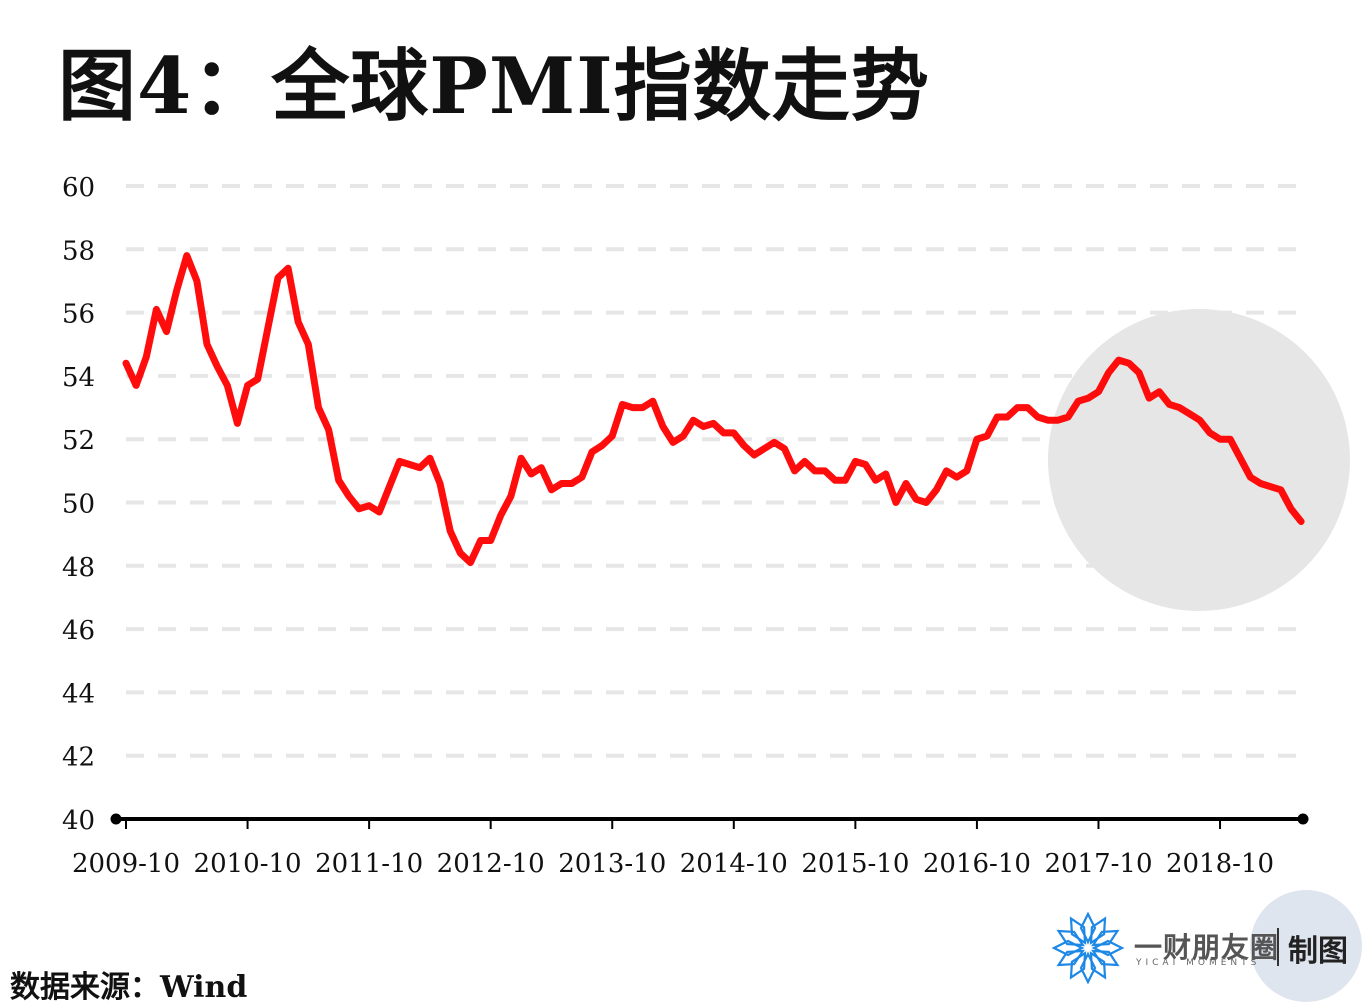 The image size is (1365, 1006). I want to click on x-tick-label: 2009-10, so click(126, 864).